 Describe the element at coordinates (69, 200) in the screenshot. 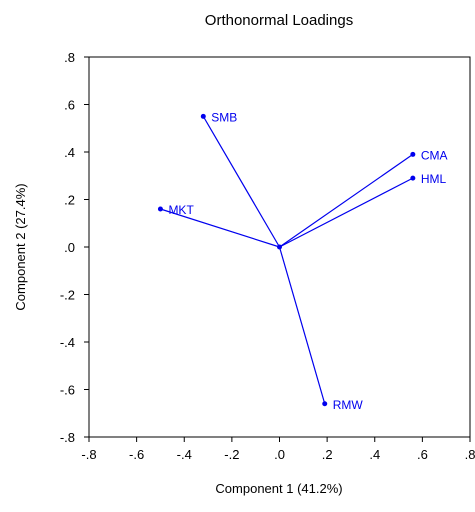

I see `y-tick-label: .2` at that location.